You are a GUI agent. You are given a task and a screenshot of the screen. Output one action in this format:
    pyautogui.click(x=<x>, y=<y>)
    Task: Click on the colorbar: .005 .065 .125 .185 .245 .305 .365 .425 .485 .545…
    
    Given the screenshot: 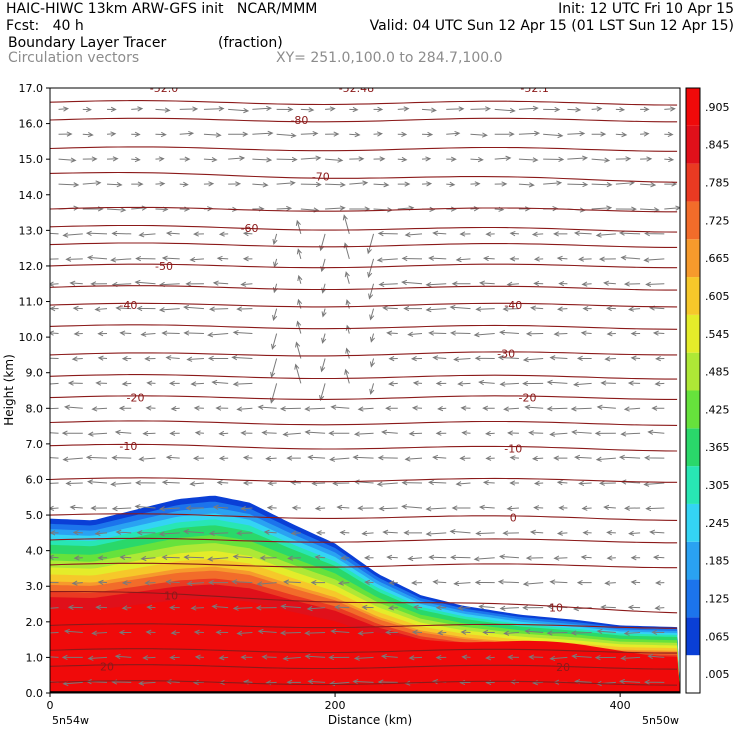 What is the action you would take?
    pyautogui.click(x=707, y=390)
    